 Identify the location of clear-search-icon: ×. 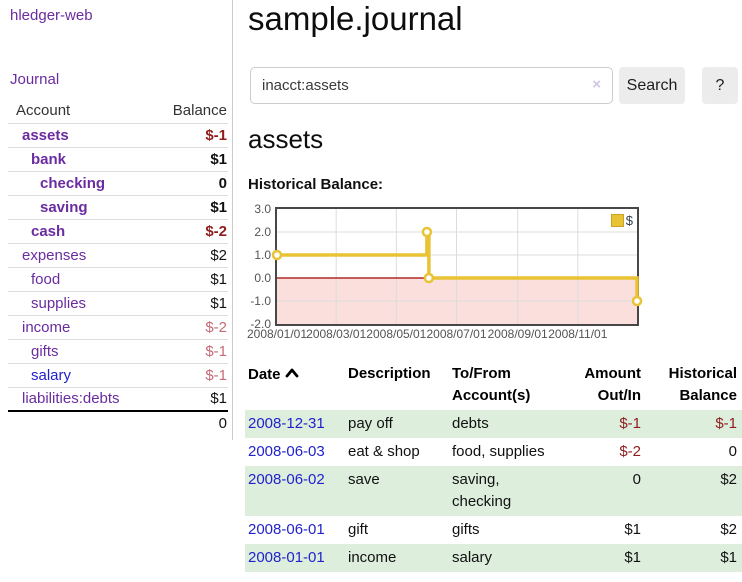
(596, 84).